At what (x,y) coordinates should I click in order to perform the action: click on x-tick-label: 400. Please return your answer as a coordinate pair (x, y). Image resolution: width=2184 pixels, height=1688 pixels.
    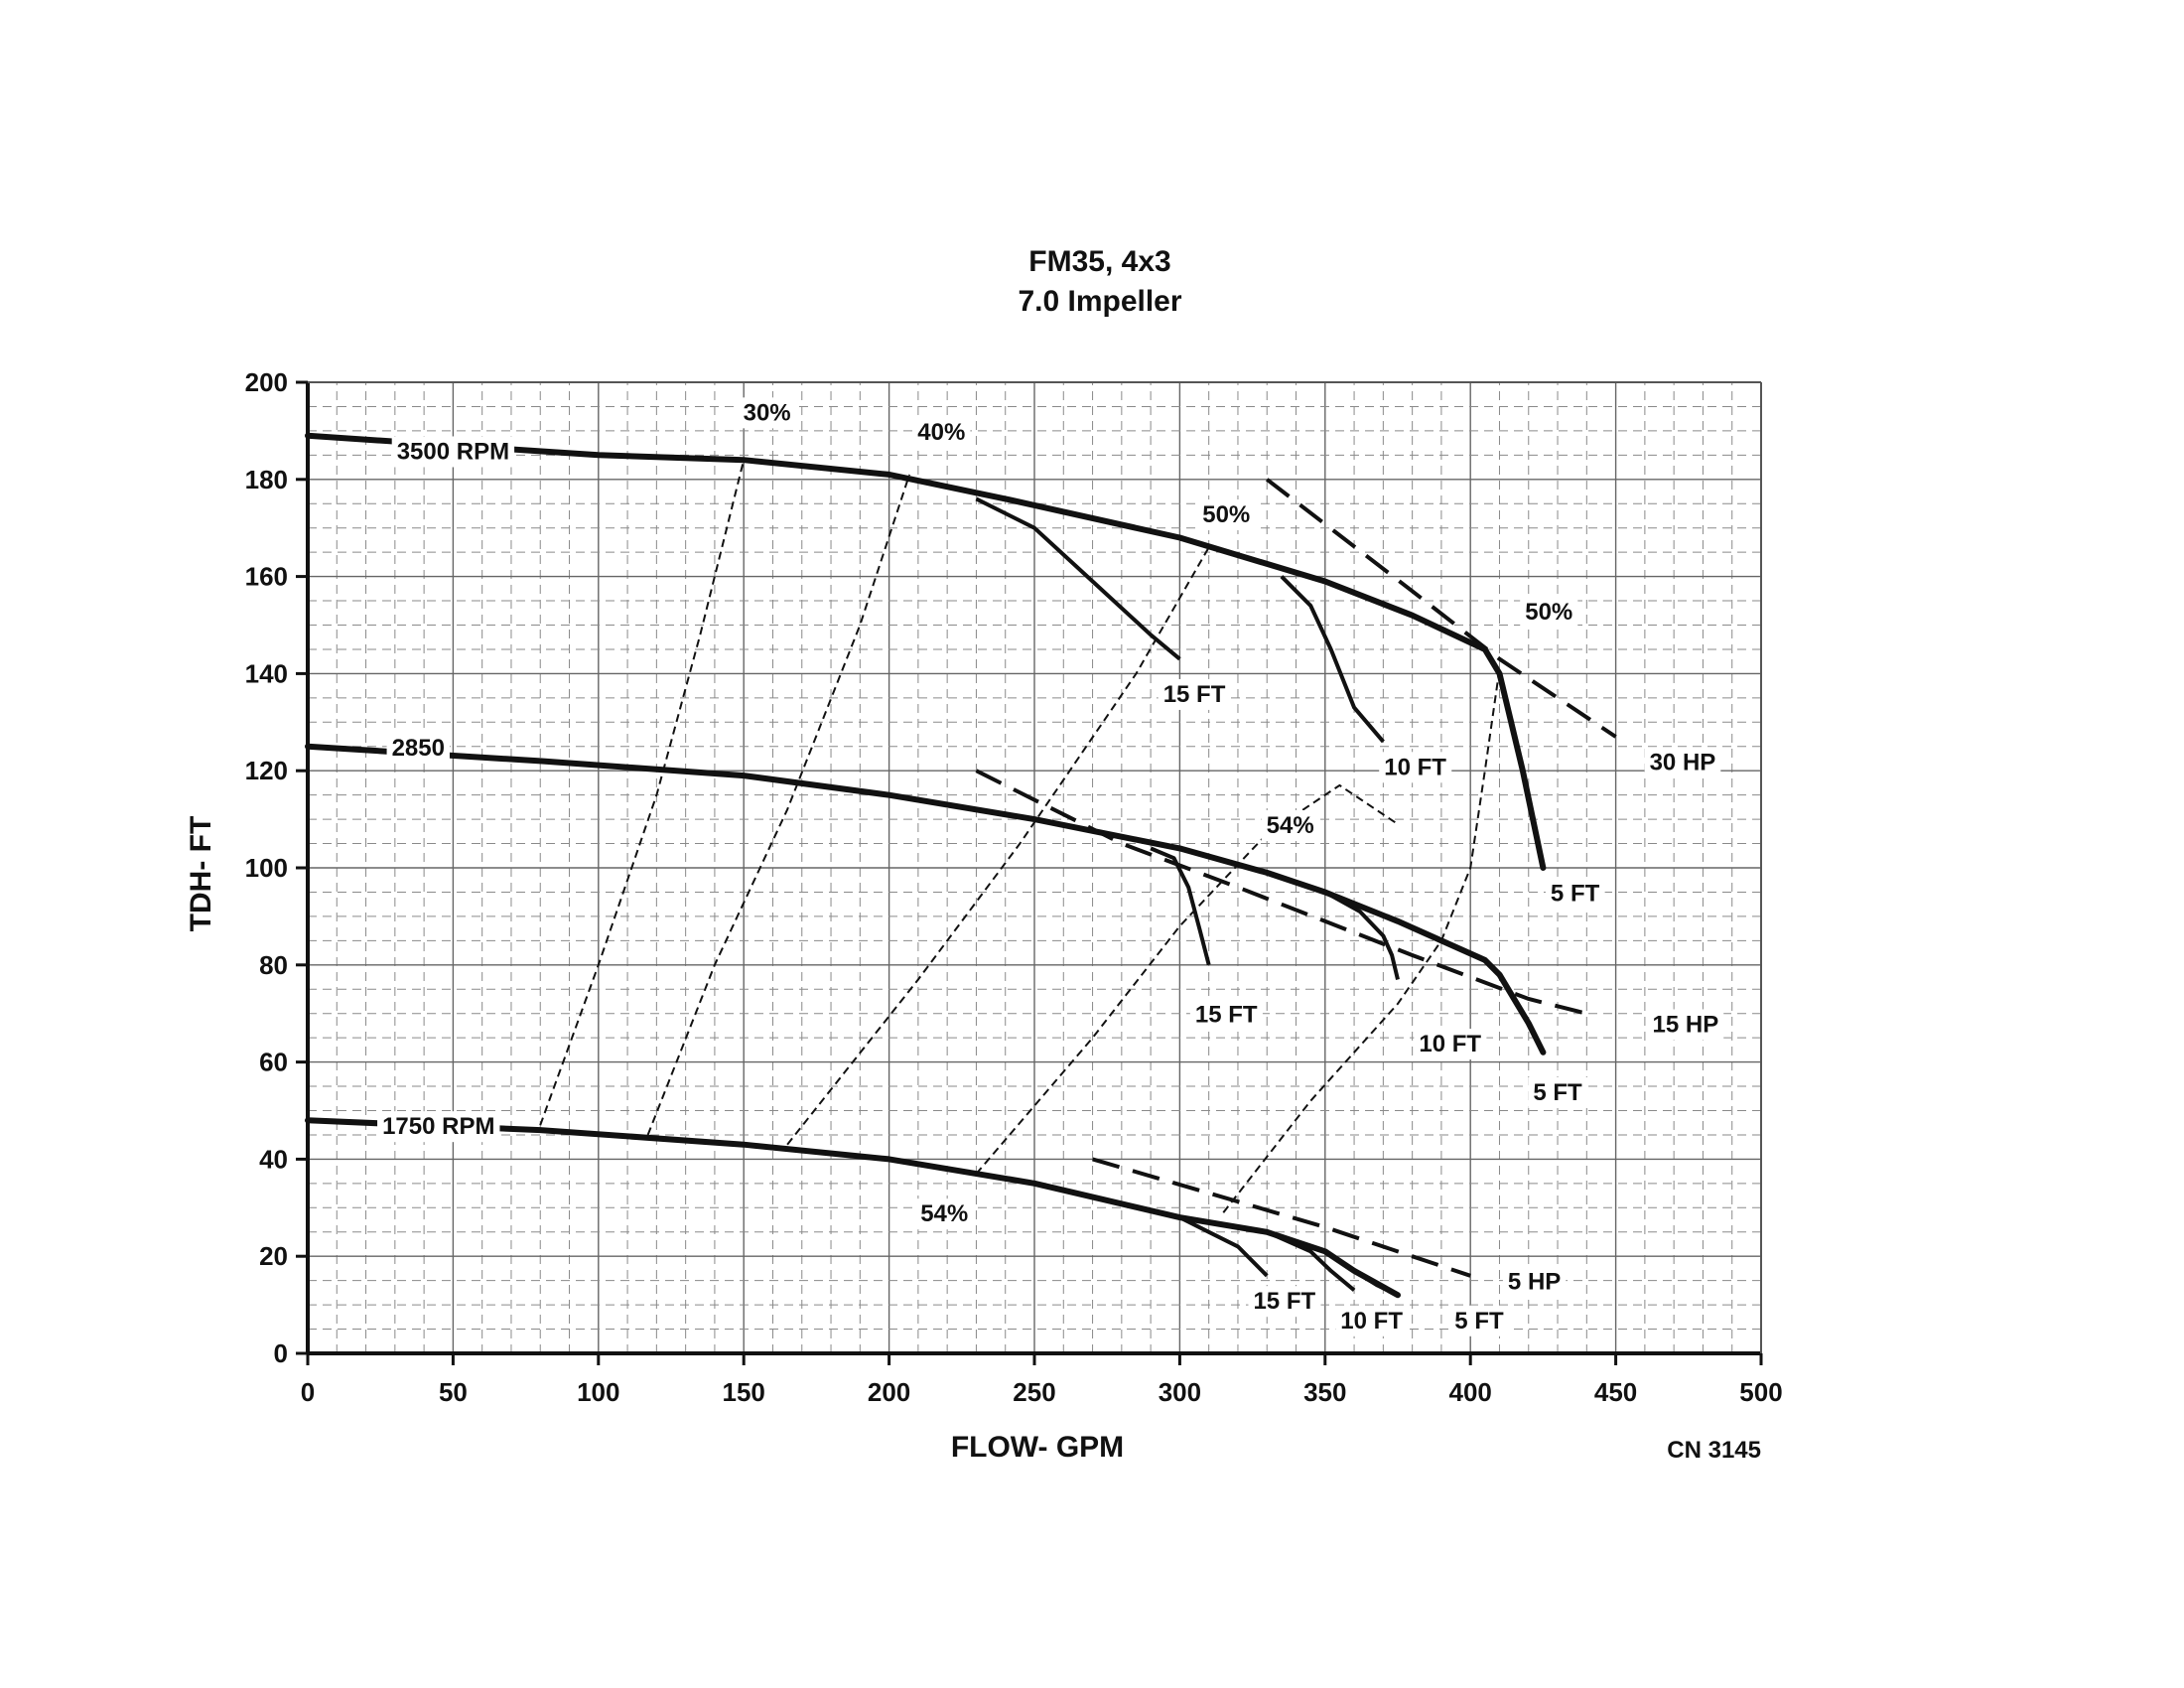
    Looking at the image, I should click on (1470, 1392).